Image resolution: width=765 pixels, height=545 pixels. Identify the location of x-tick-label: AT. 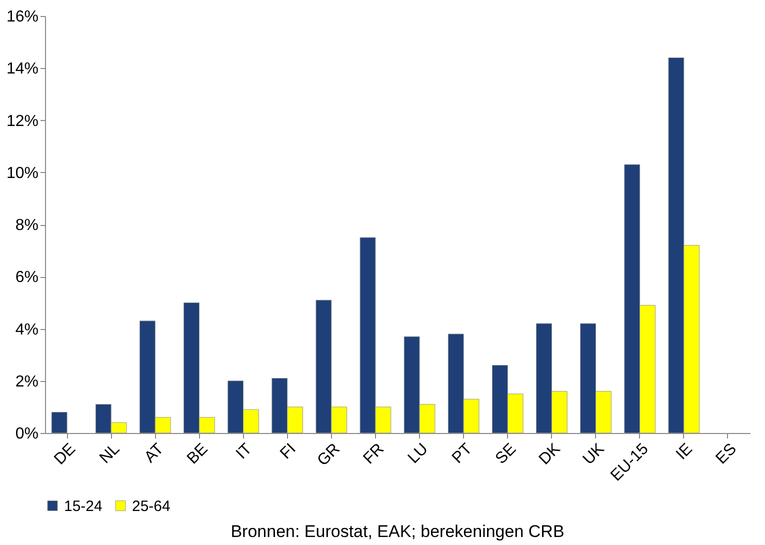
(155, 453).